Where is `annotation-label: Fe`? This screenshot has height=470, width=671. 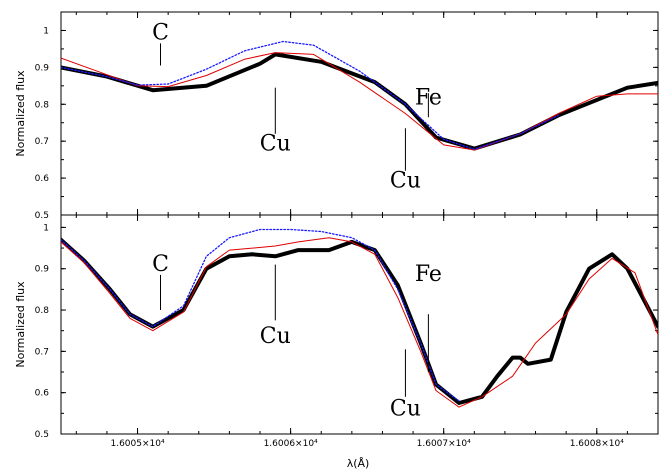
annotation-label: Fe is located at coordinates (428, 274).